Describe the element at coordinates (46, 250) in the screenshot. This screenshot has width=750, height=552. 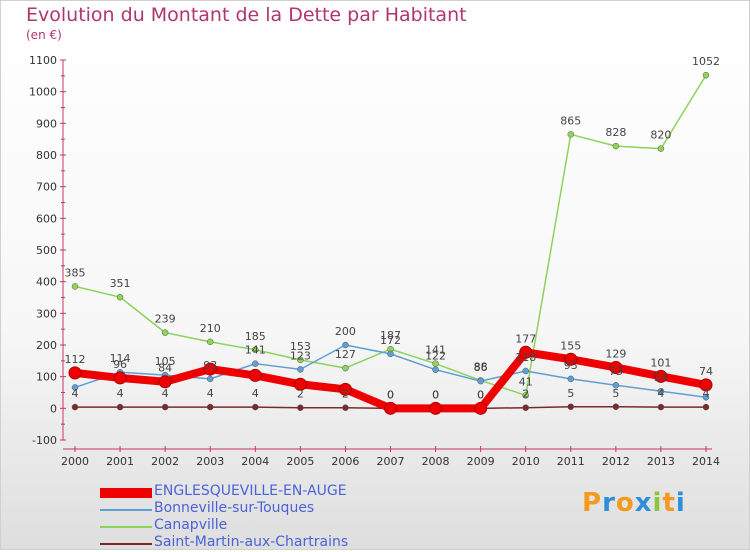
I see `y-tick-label: 500` at that location.